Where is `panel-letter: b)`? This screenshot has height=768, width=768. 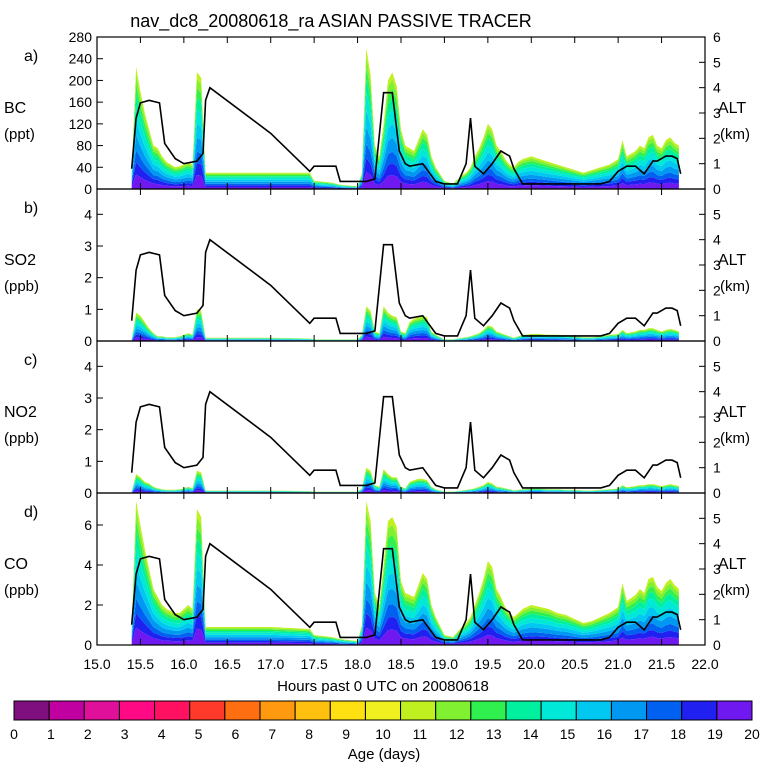
panel-letter: b) is located at coordinates (31, 208).